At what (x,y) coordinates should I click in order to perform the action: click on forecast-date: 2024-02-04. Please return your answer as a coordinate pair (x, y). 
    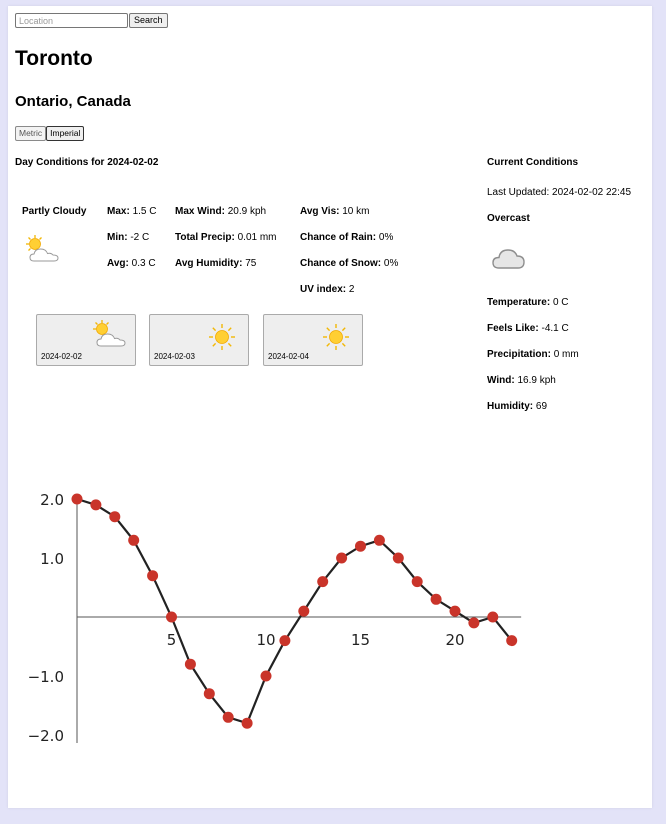
    Looking at the image, I should click on (288, 356).